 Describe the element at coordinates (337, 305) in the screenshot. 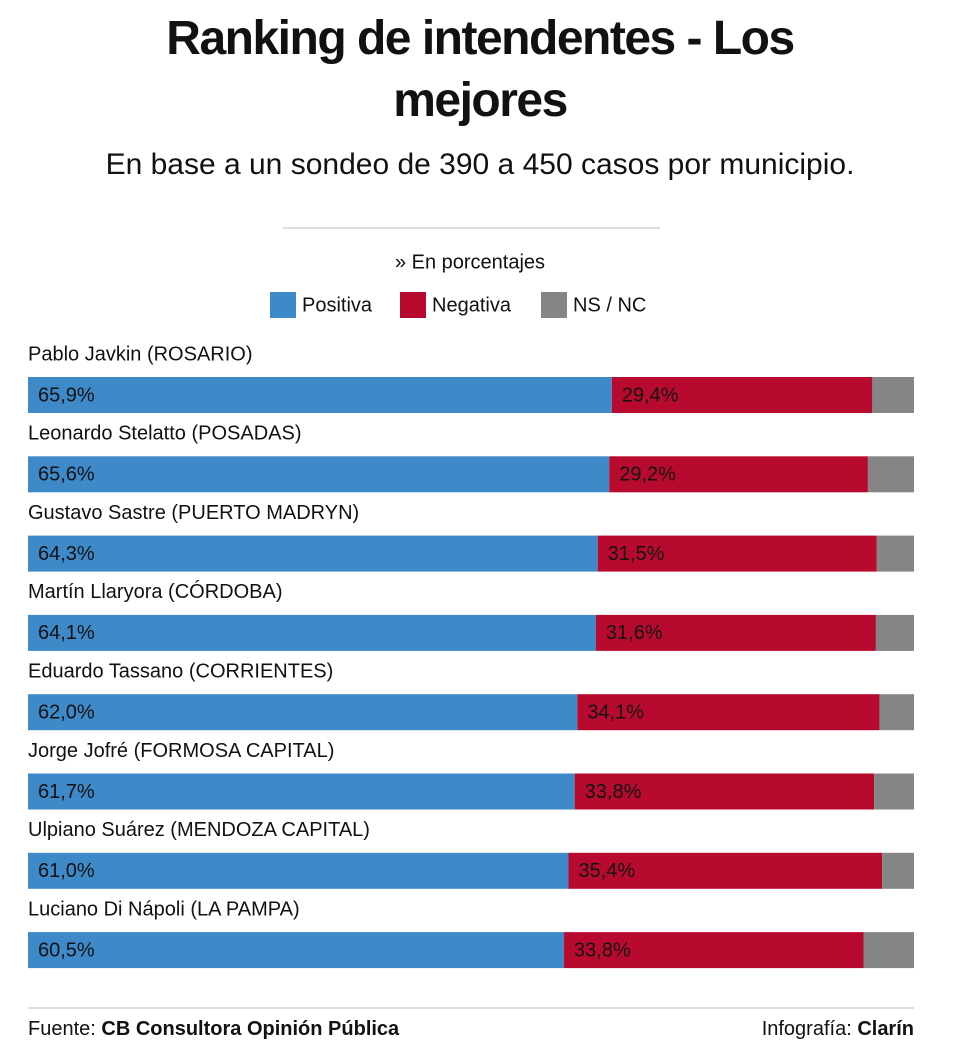

I see `legend-label: Positiva` at that location.